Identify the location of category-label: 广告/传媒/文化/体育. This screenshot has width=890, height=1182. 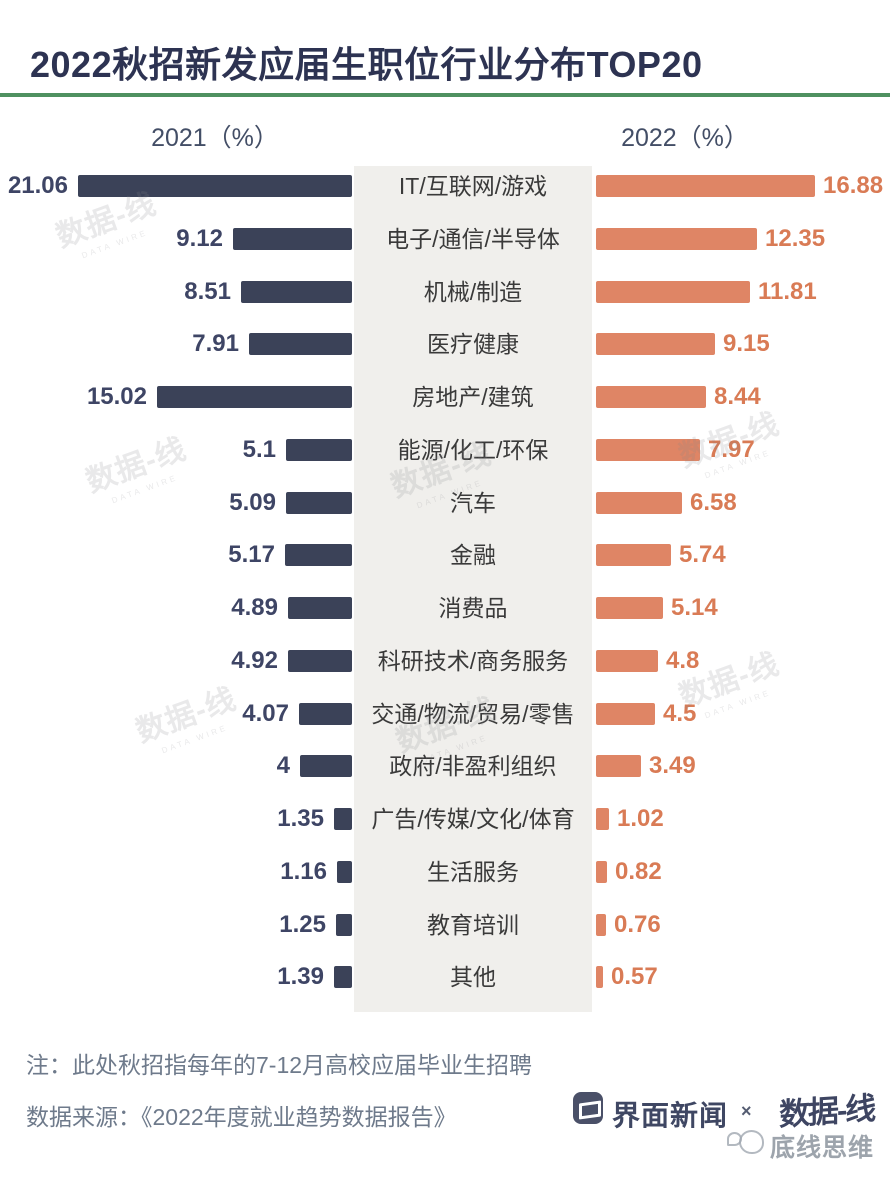
(473, 819).